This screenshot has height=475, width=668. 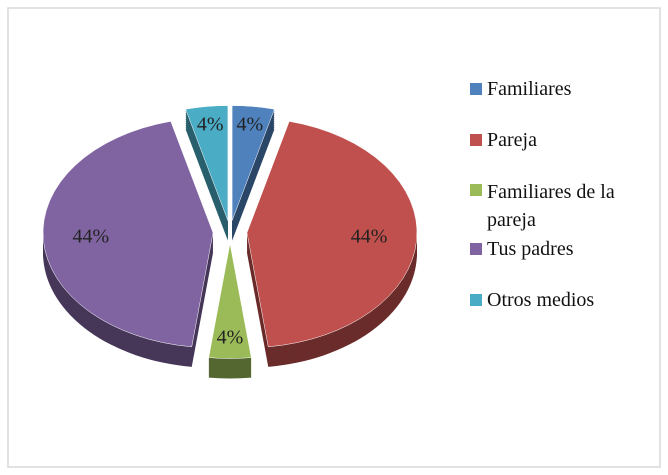 I want to click on legend-label: Tus padres, so click(x=530, y=249).